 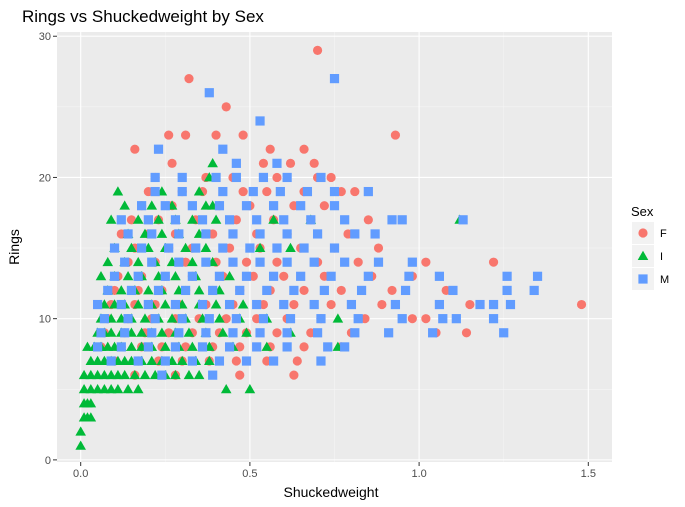 I want to click on y-tick-label: 0, so click(x=48, y=461).